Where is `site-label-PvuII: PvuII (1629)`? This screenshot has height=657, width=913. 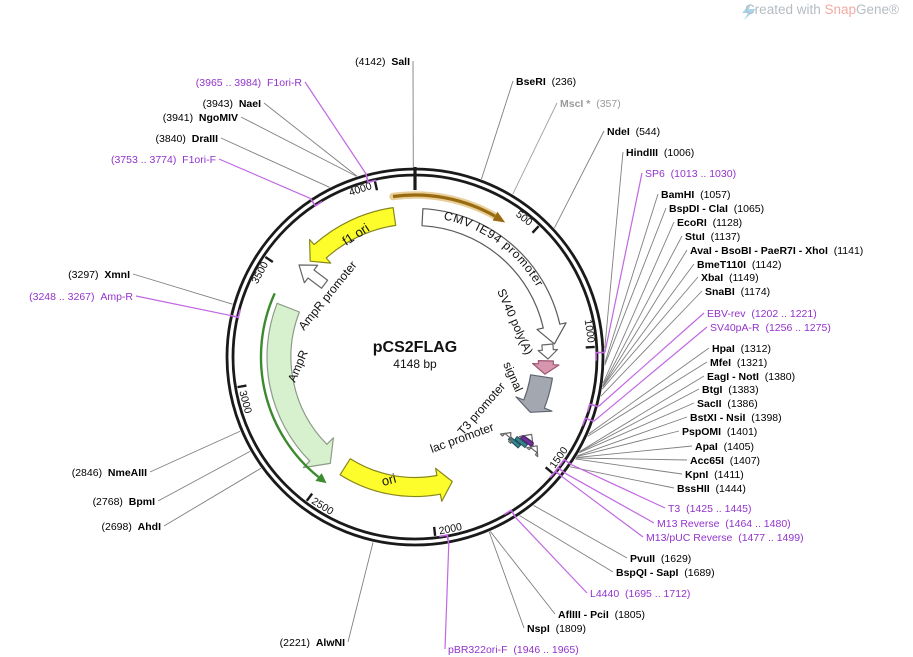
site-label-PvuII: PvuII (1629) is located at coordinates (660, 559).